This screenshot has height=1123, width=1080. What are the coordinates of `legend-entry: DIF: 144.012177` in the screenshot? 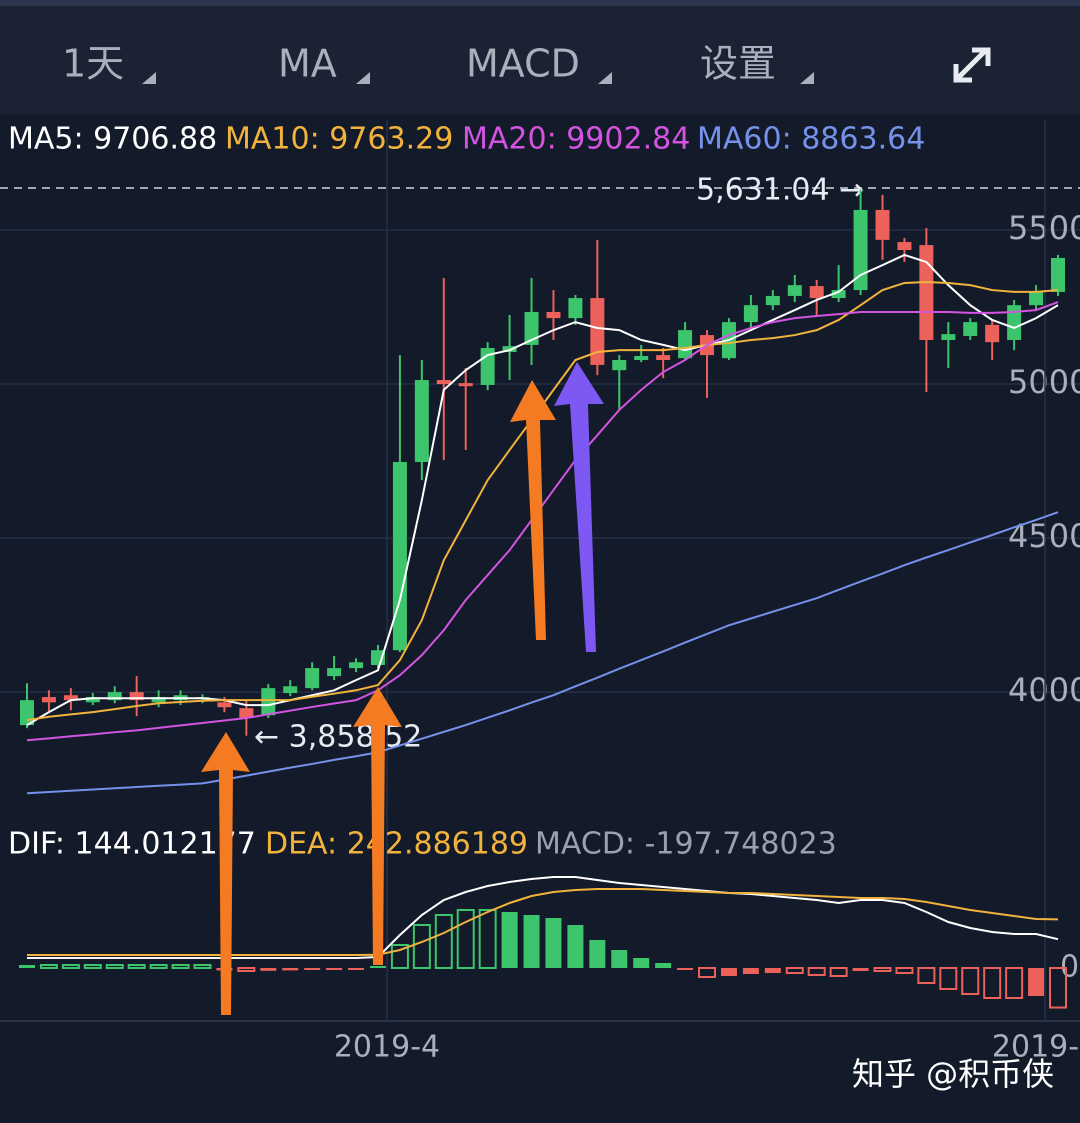 It's located at (132, 844).